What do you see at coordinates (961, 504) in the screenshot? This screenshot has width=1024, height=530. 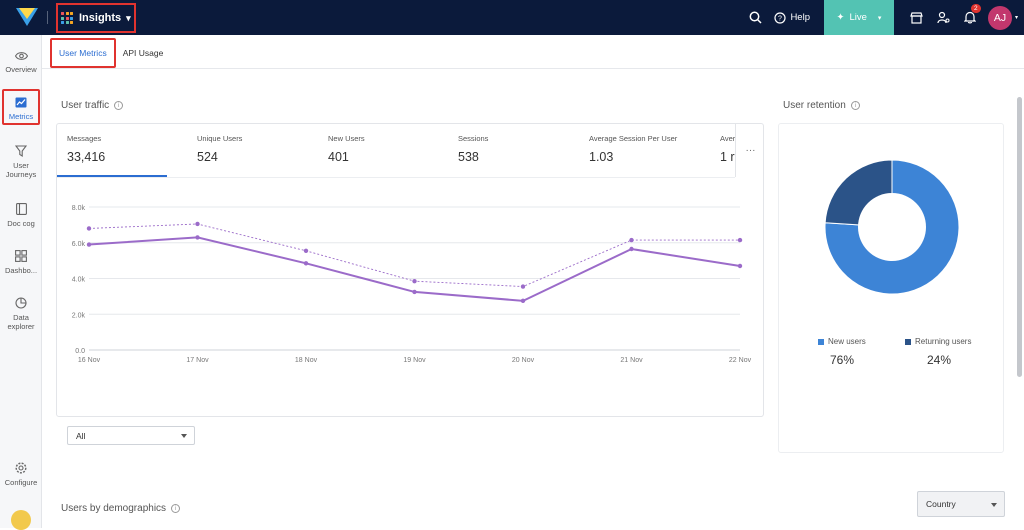 I see `demographics-select: Country` at bounding box center [961, 504].